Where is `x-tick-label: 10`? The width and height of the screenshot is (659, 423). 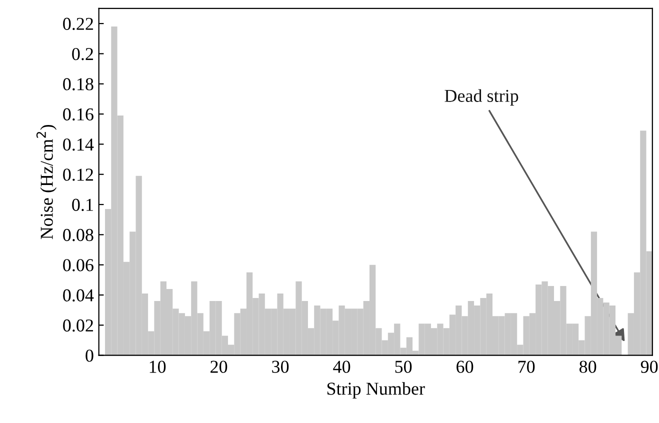
x-tick-label: 10 is located at coordinates (158, 366).